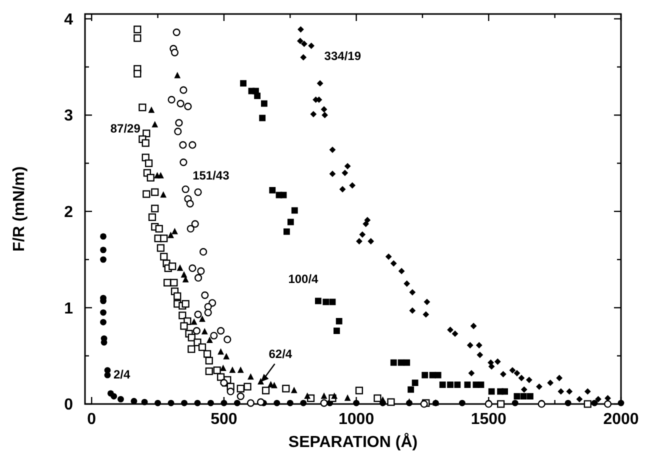 The width and height of the screenshot is (647, 461). What do you see at coordinates (488, 419) in the screenshot?
I see `x-tick-label: 1500` at bounding box center [488, 419].